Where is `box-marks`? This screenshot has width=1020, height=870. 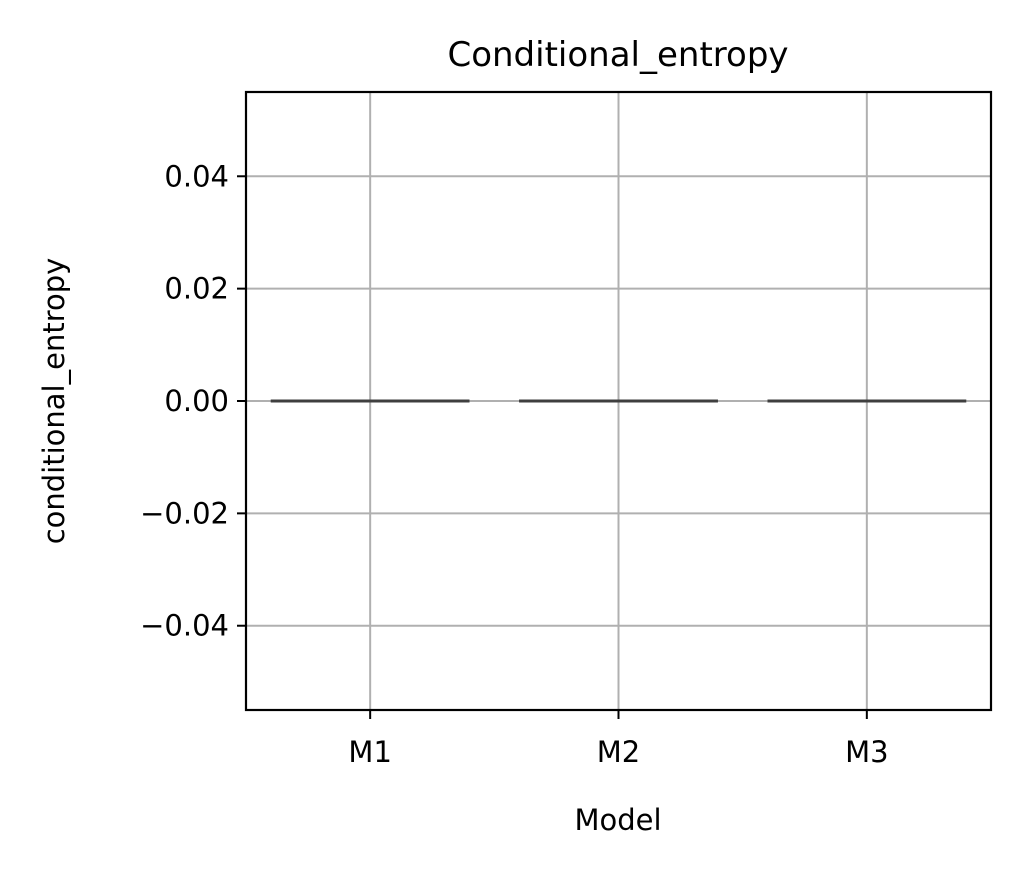 box-marks is located at coordinates (618, 401).